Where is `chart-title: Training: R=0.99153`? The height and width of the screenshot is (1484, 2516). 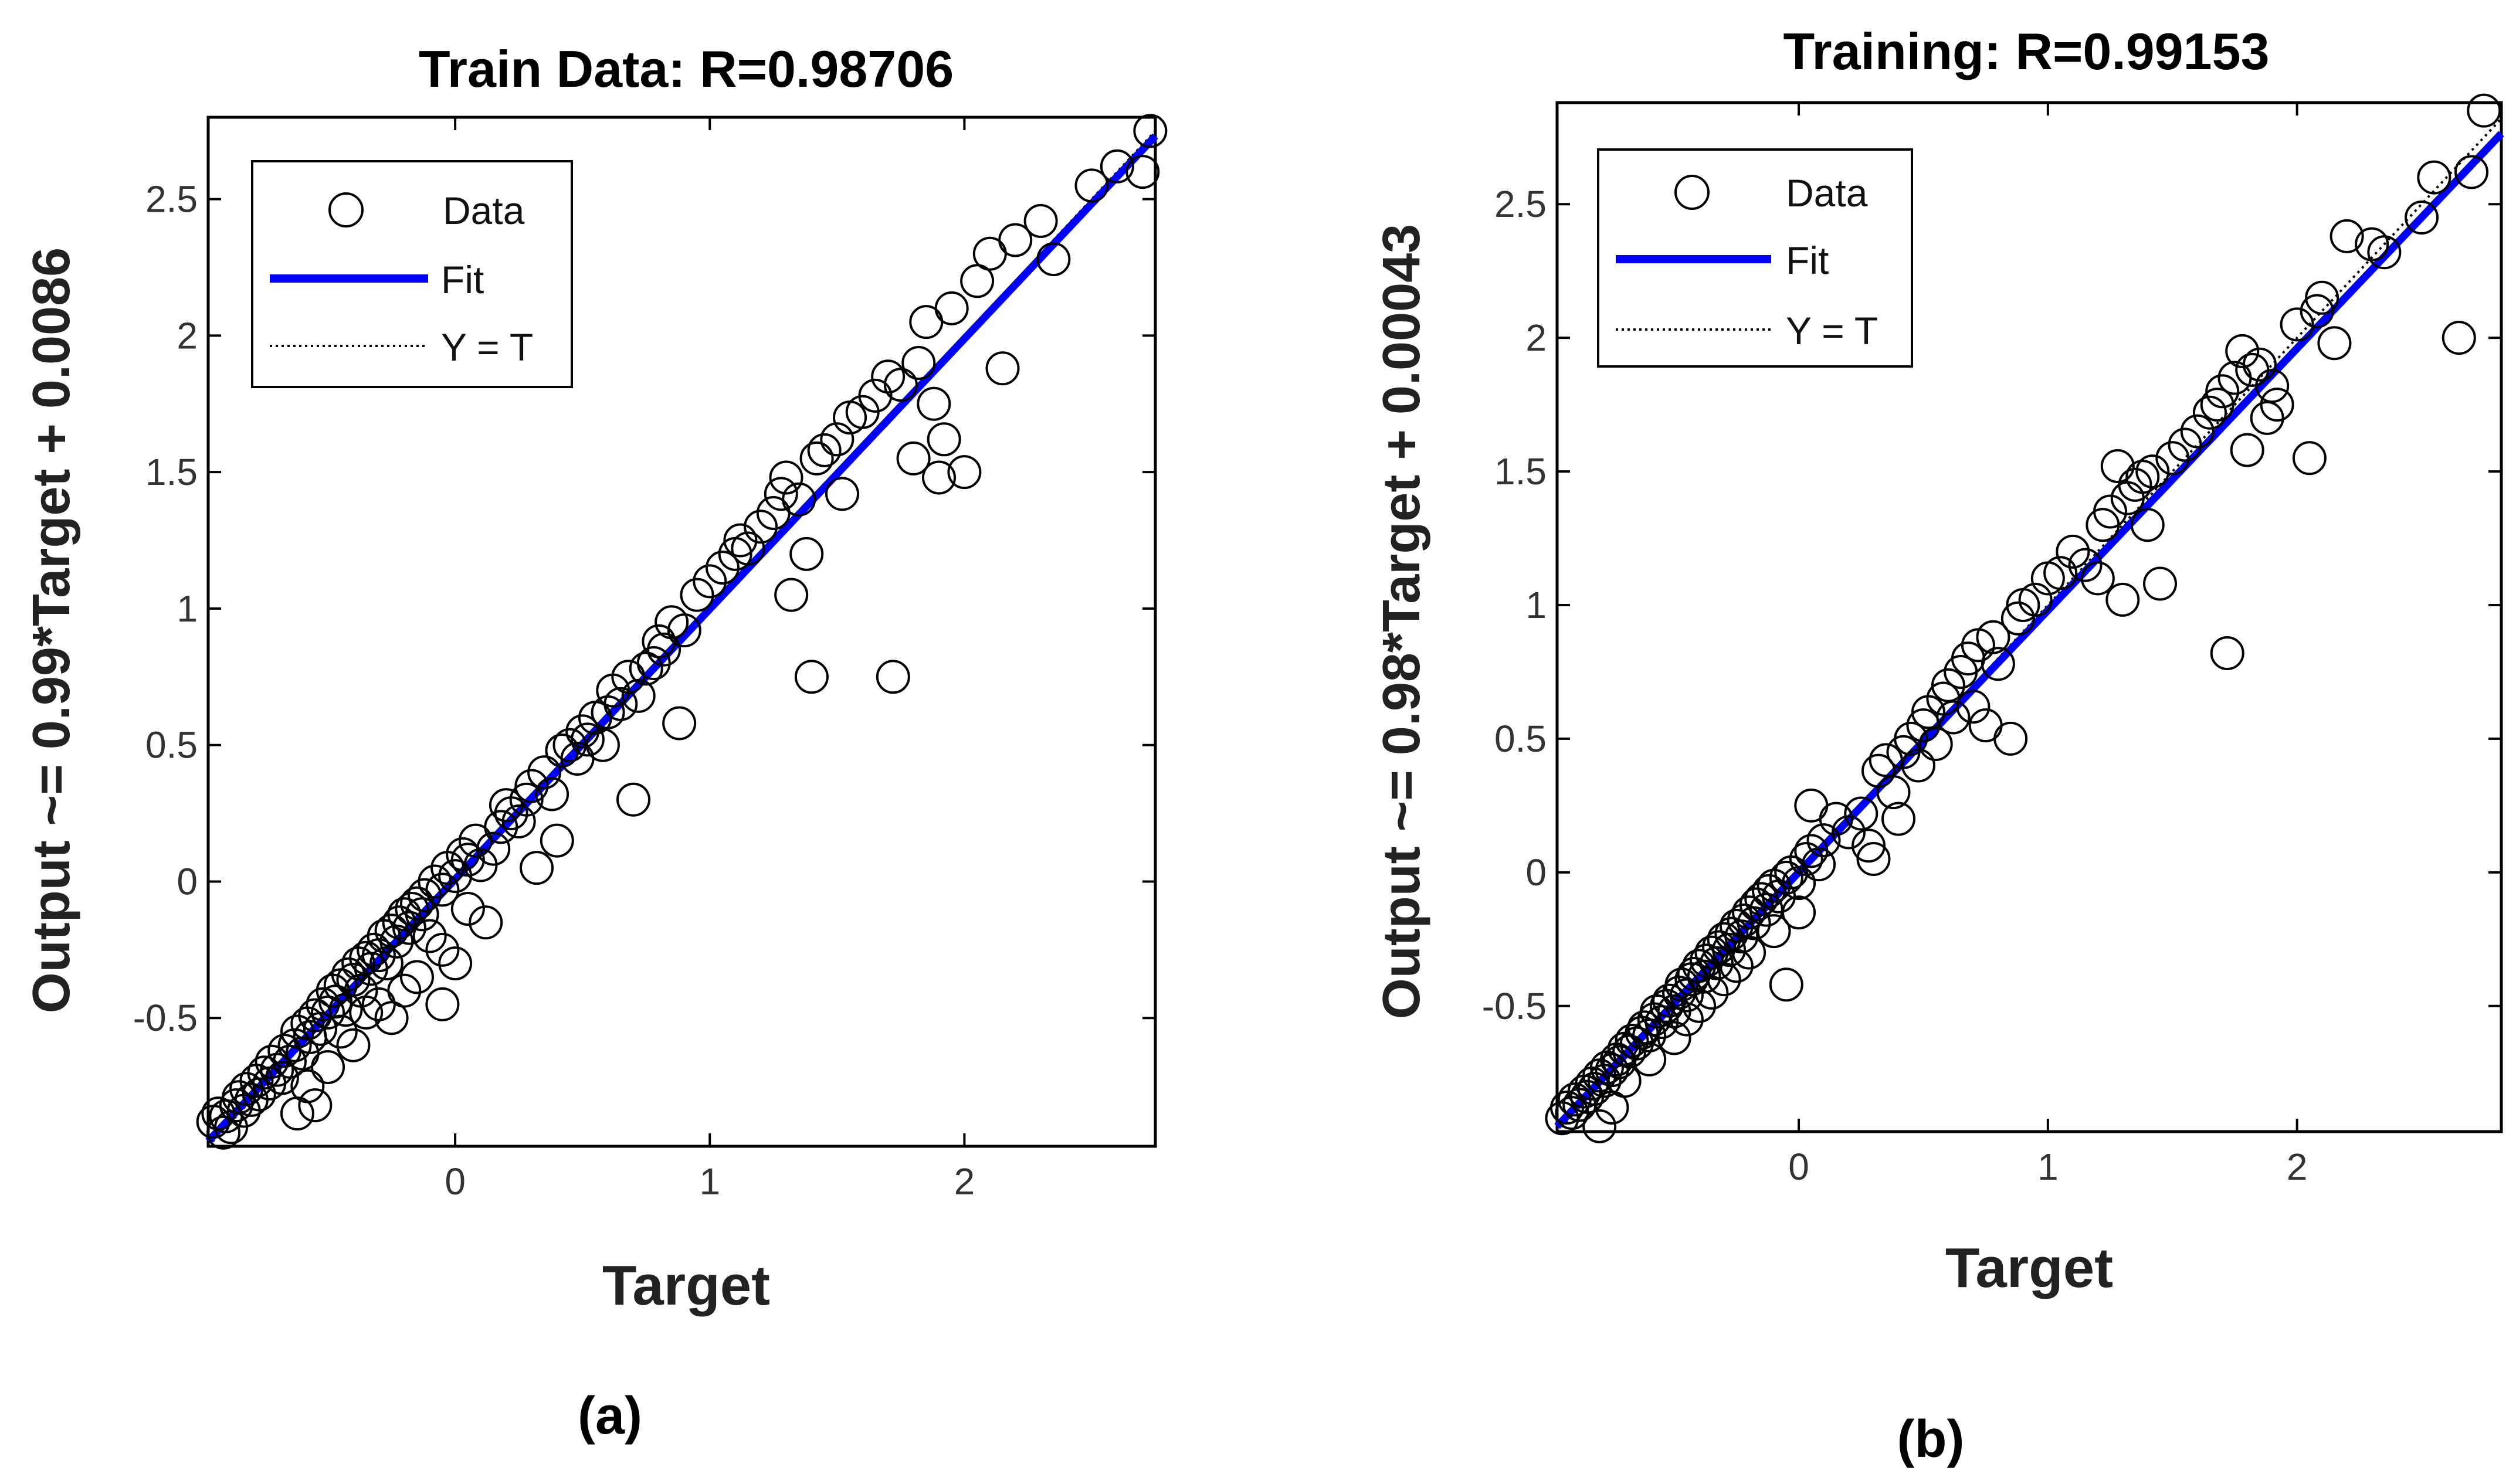
chart-title: Training: R=0.99153 is located at coordinates (2026, 51).